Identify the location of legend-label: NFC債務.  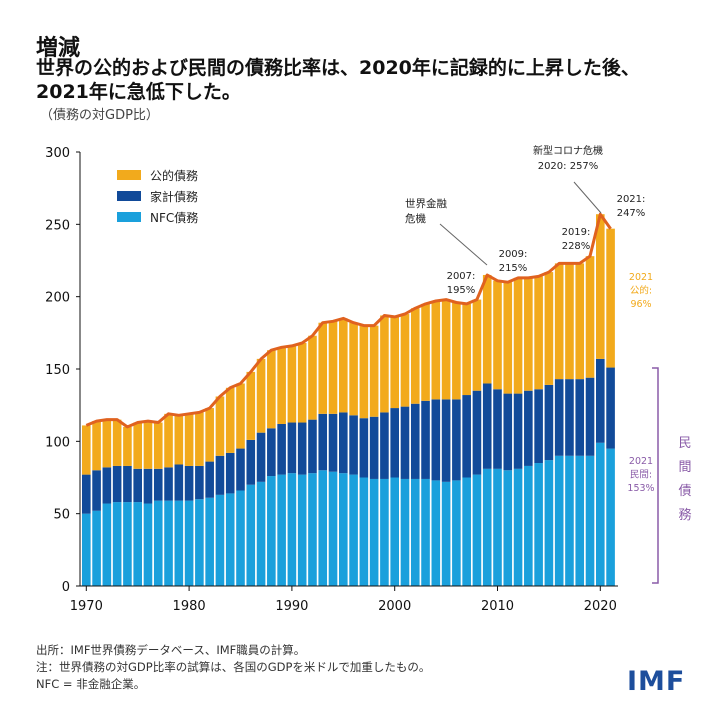
(174, 217).